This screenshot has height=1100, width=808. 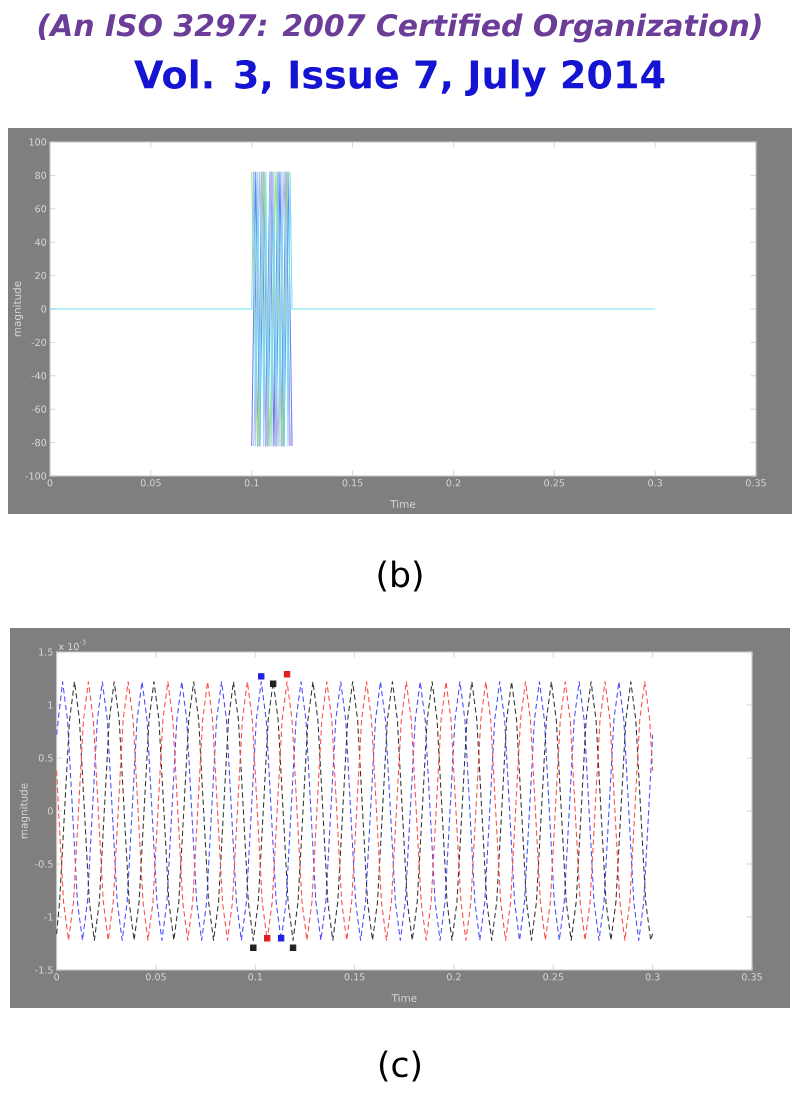 What do you see at coordinates (399, 28) in the screenshot?
I see `text: (An ISO 3297: 2007 Certified Organization)` at bounding box center [399, 28].